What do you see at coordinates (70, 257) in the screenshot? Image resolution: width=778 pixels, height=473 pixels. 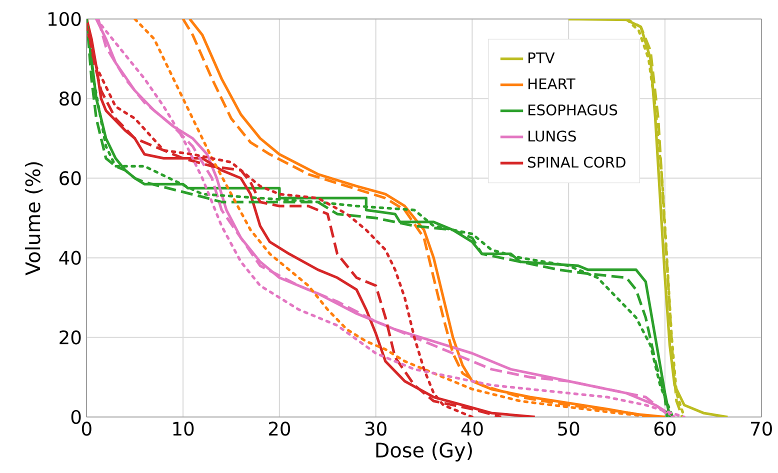 I see `y-tick-label: 40` at bounding box center [70, 257].